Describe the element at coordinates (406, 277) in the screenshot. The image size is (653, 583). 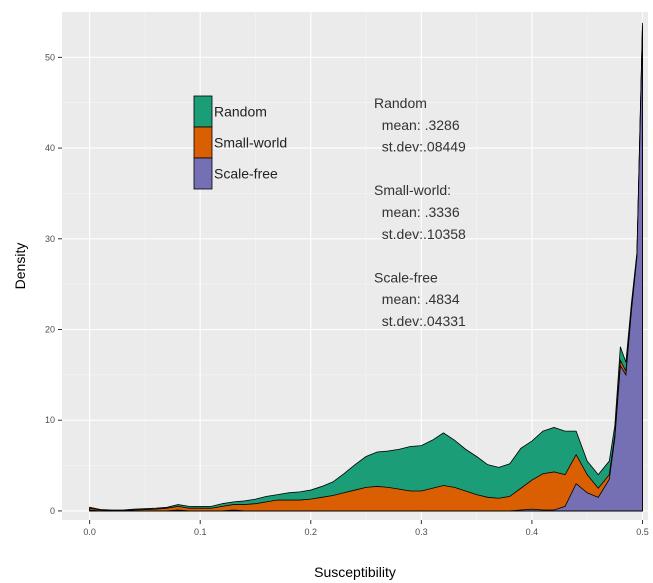
I see `annotation-line: Scale-free` at that location.